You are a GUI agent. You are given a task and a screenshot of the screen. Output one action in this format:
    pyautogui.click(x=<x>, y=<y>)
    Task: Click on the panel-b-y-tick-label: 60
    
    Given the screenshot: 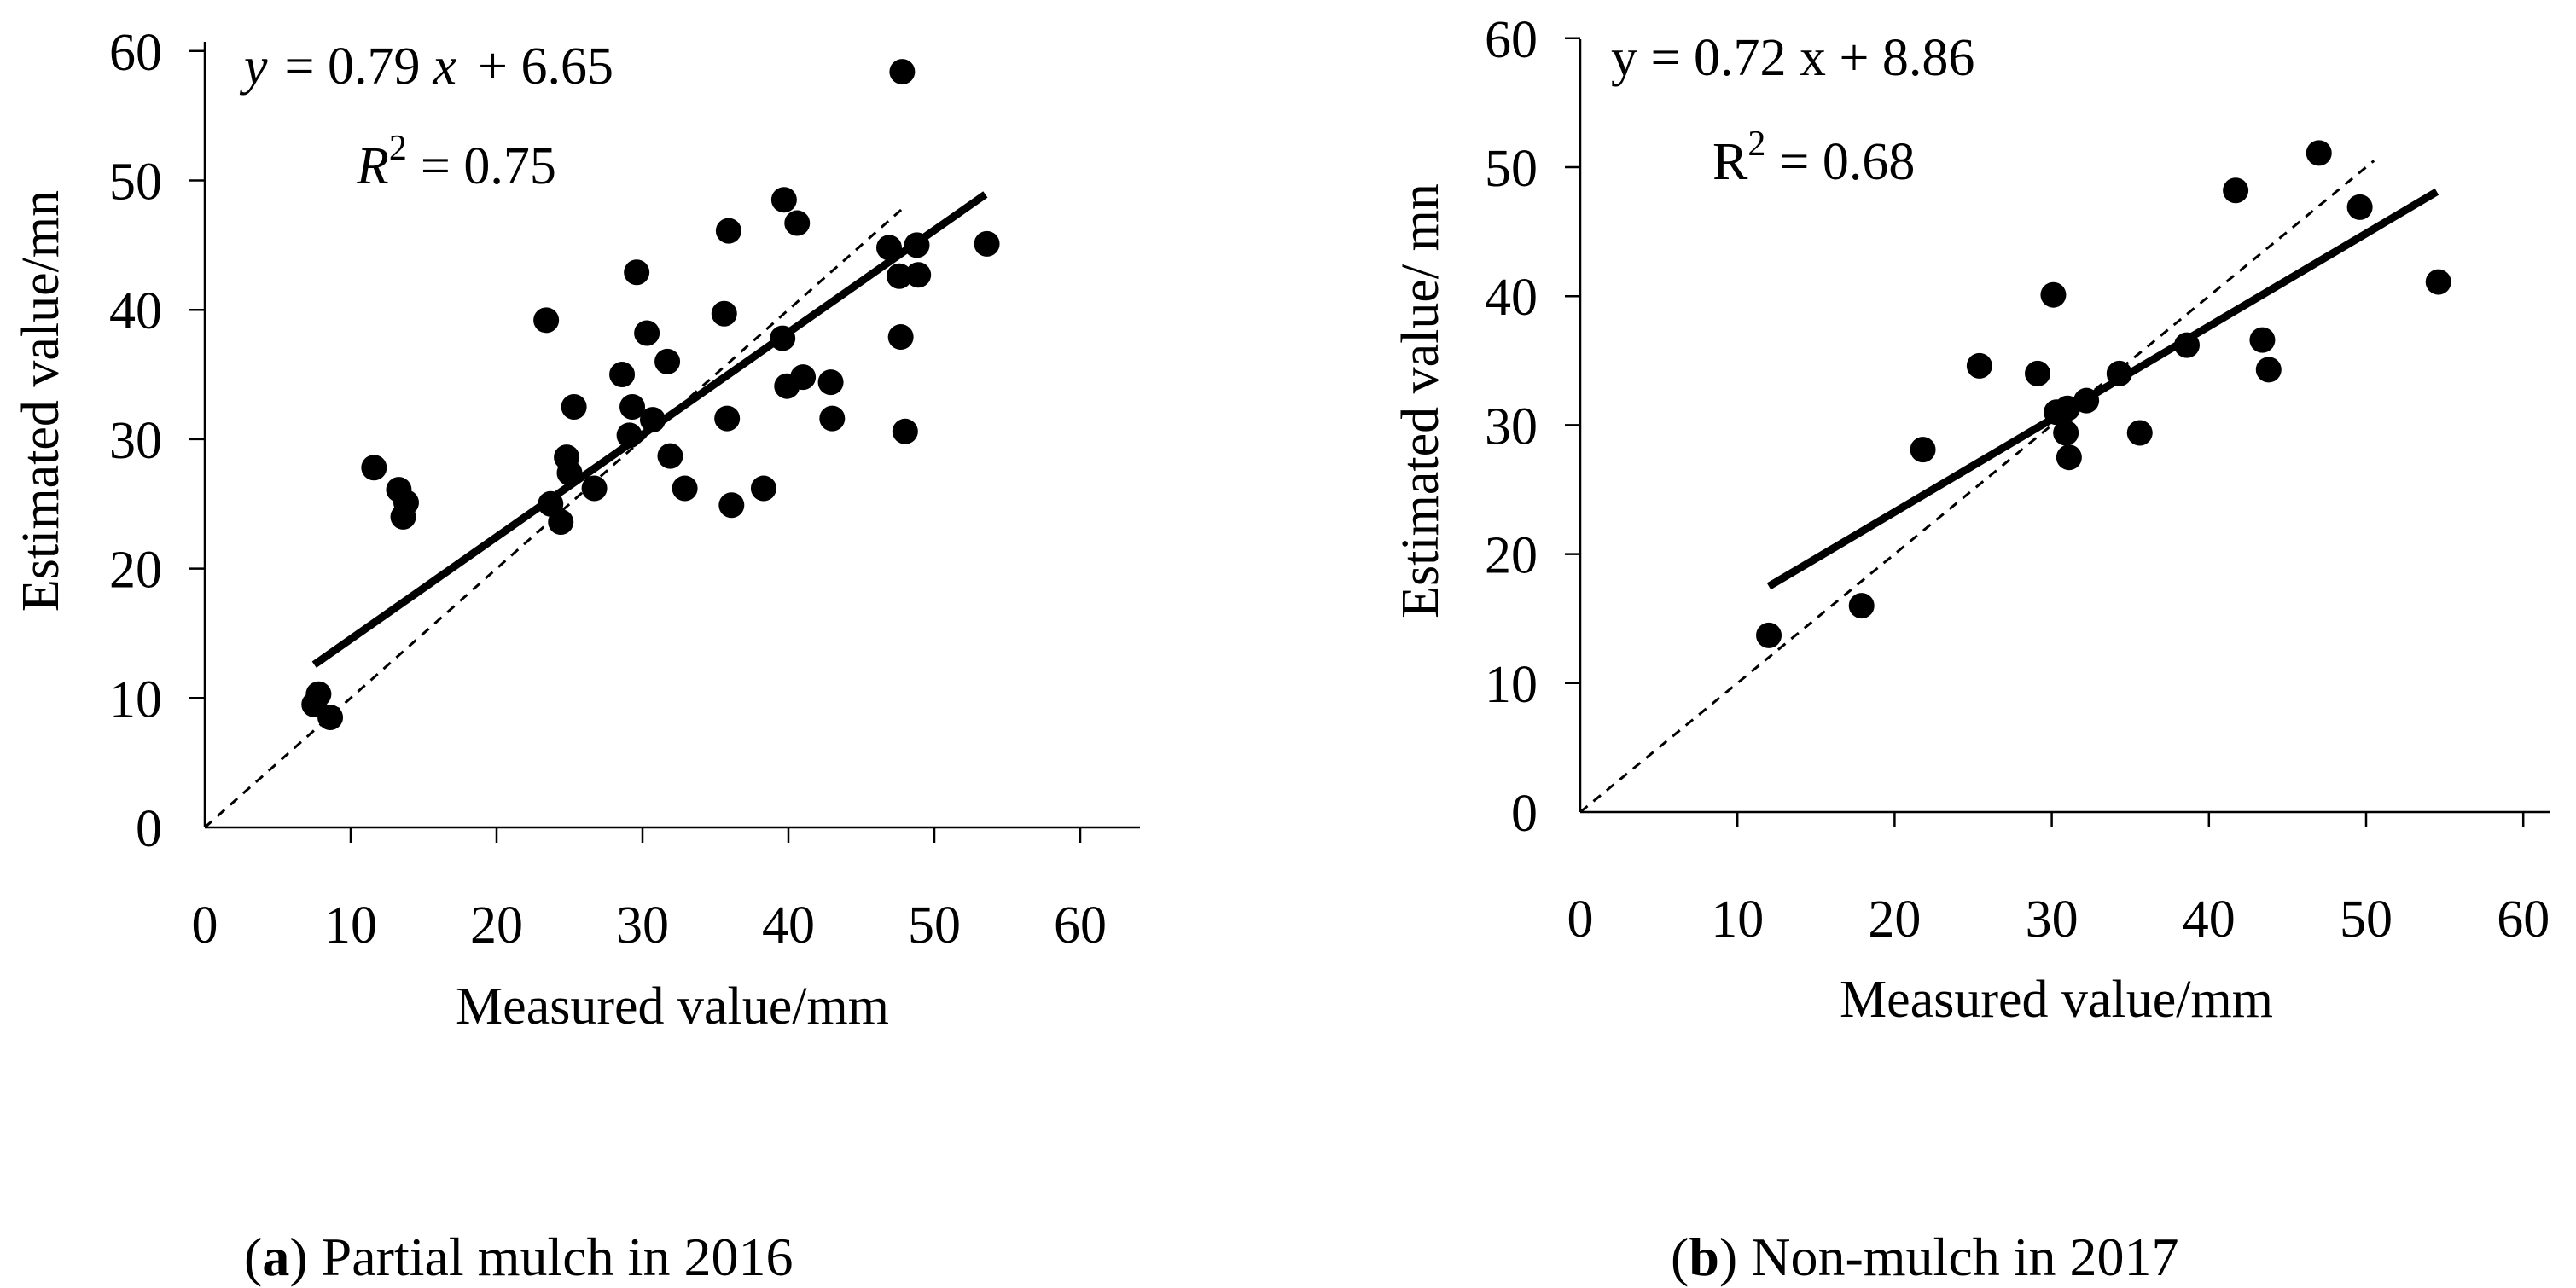 What is the action you would take?
    pyautogui.click(x=1511, y=40)
    